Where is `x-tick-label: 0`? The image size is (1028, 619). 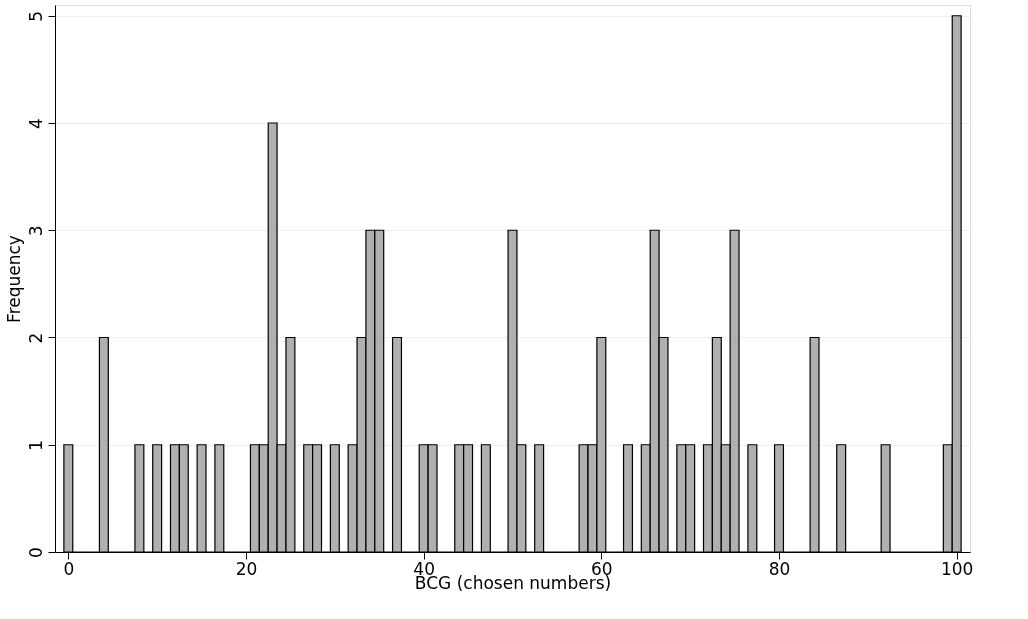 x-tick-label: 0 is located at coordinates (69, 568).